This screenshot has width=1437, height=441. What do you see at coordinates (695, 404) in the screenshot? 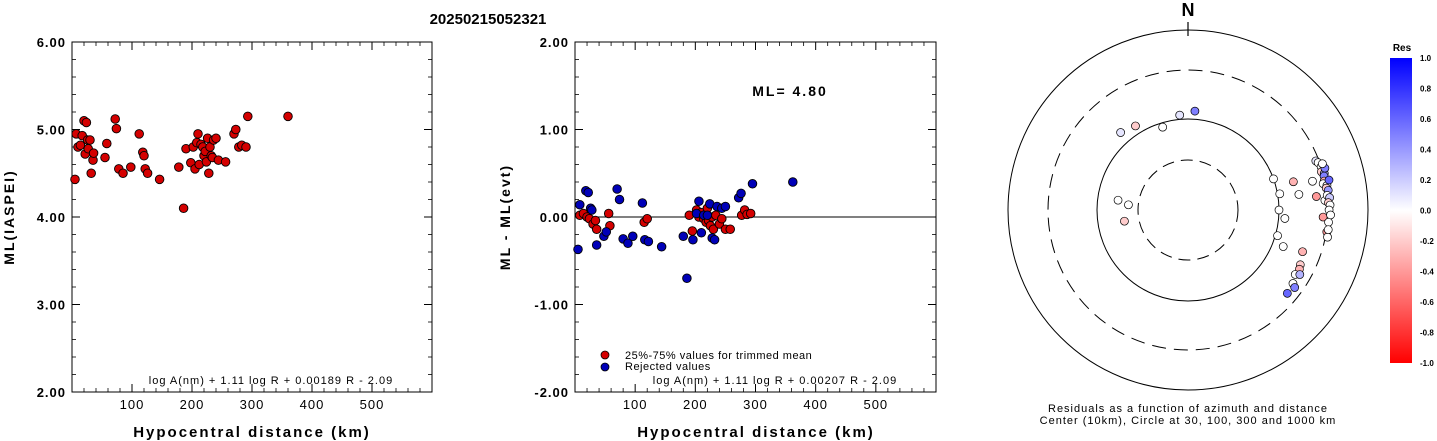
I see `x-tick-label: 200` at bounding box center [695, 404].